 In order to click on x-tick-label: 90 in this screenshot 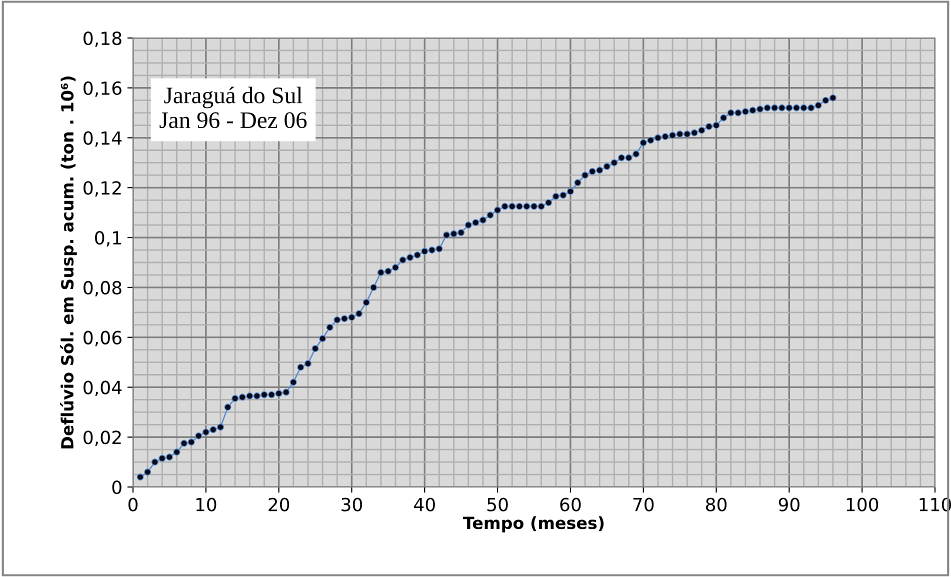, I will do `click(789, 505)`.